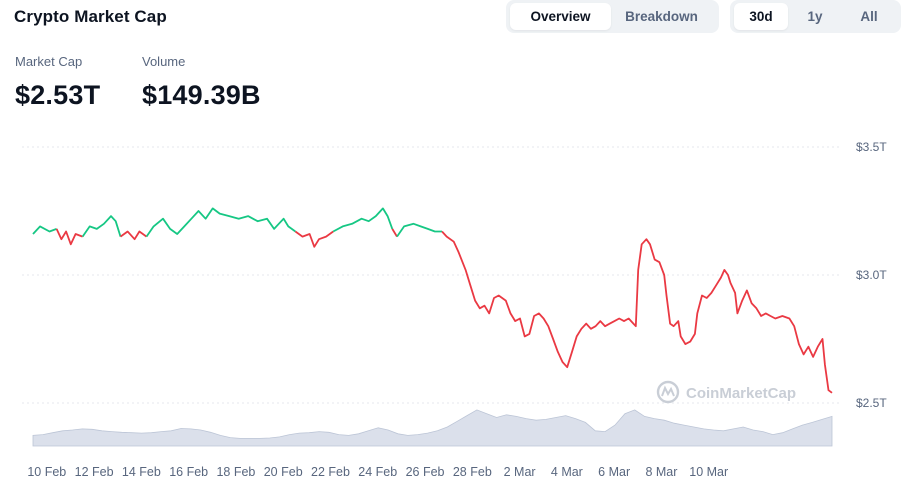  What do you see at coordinates (188, 472) in the screenshot?
I see `x-tick-label: 16 Feb` at bounding box center [188, 472].